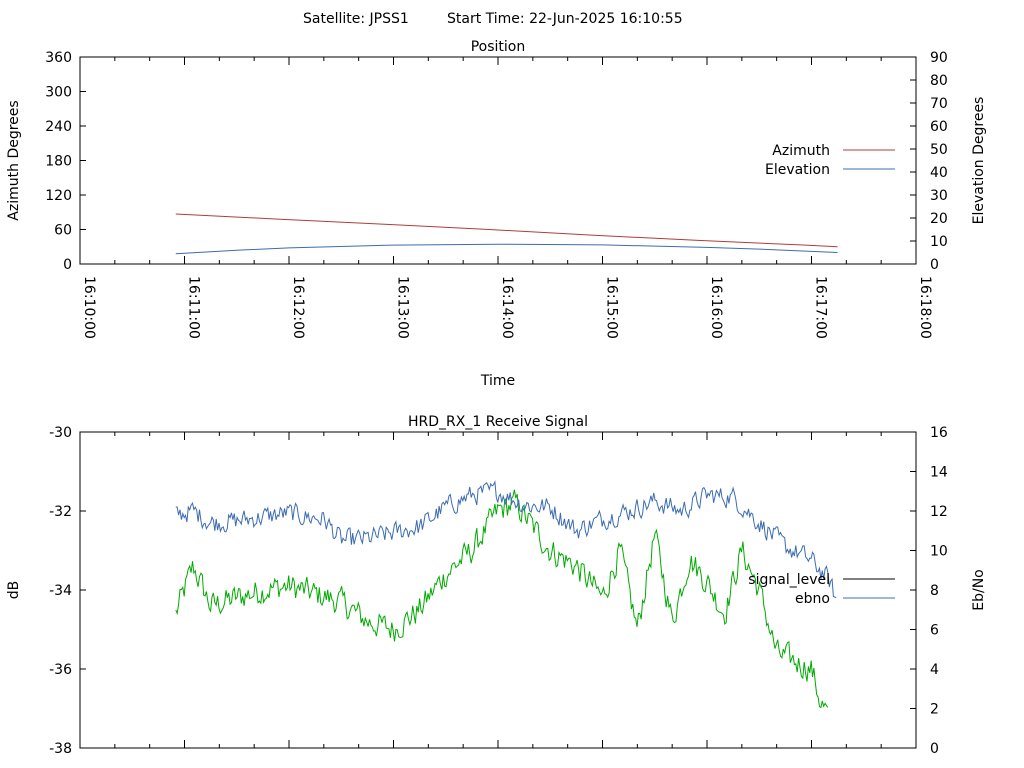 This screenshot has width=1024, height=768. Describe the element at coordinates (565, 19) in the screenshot. I see `start-time-label: Start Time: 22-Jun-2025 16:10:55` at that location.